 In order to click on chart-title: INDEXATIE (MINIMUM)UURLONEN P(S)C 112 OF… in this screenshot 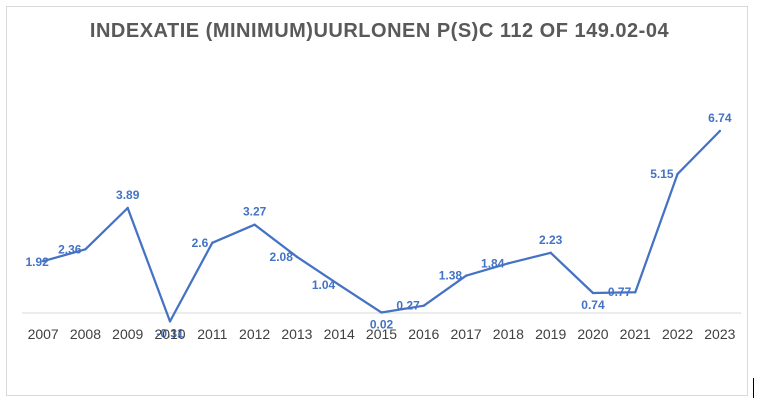, I will do `click(379, 31)`.